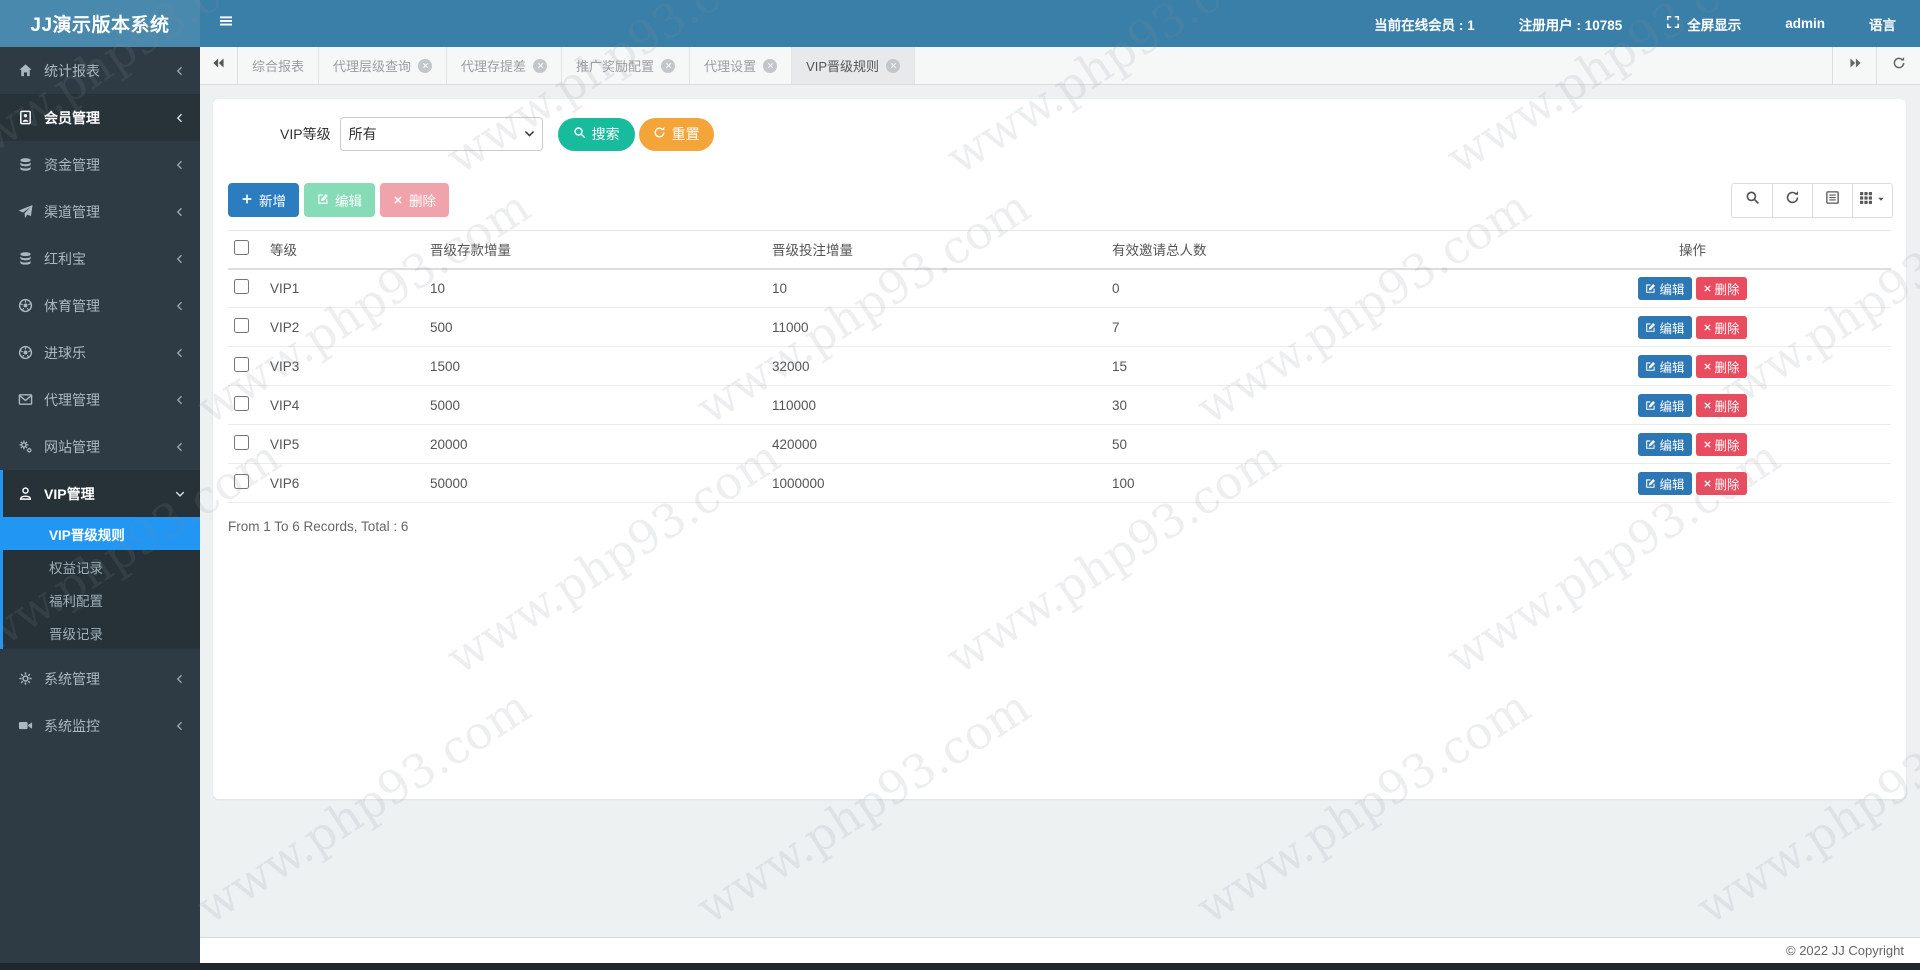 The width and height of the screenshot is (1920, 970). I want to click on cell-bet-increment: 1000000, so click(934, 483).